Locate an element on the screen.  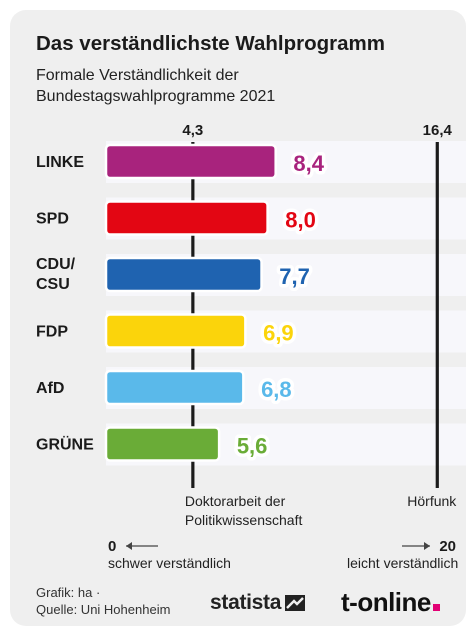
data-label: 6,9 is located at coordinates (278, 333).